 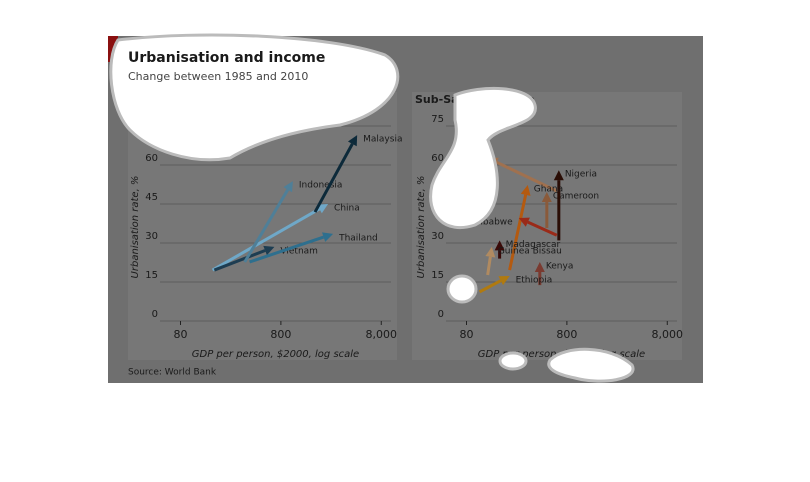 What do you see at coordinates (437, 119) in the screenshot?
I see `y-tick-label: 75` at bounding box center [437, 119].